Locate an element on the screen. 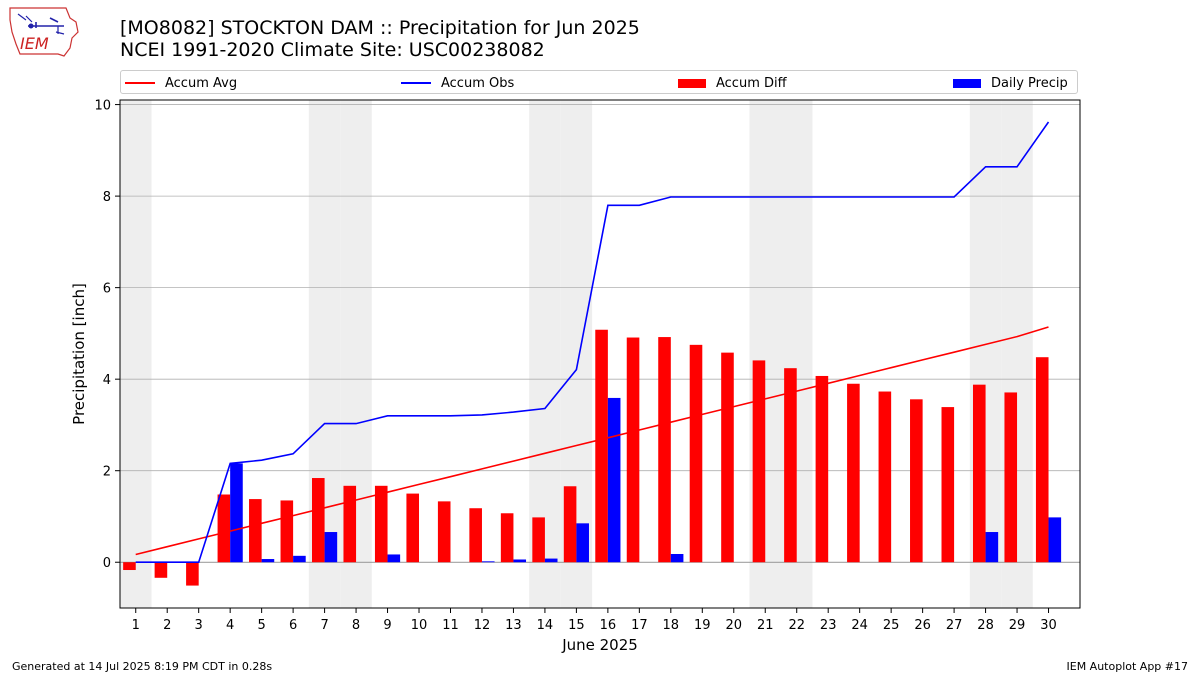  y-tick-label: 0 is located at coordinates (107, 563).